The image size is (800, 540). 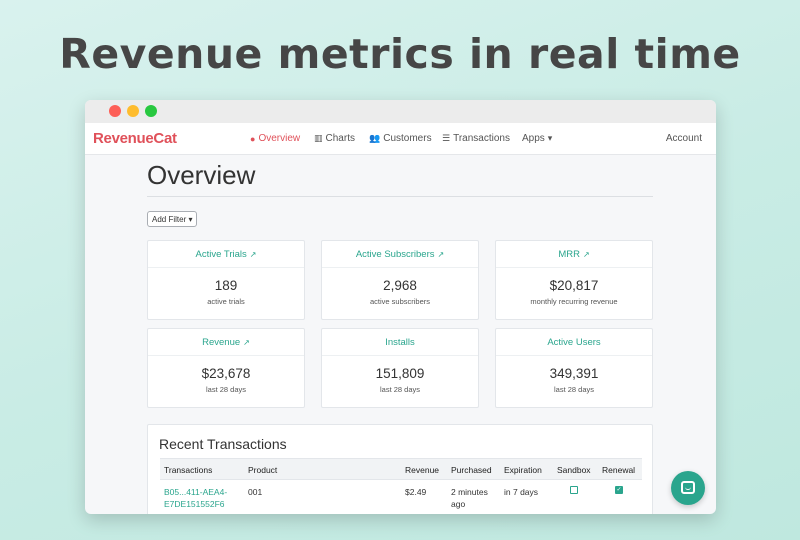 I want to click on metric-card-installs: Installs 151,809 last 28 days, so click(x=400, y=368).